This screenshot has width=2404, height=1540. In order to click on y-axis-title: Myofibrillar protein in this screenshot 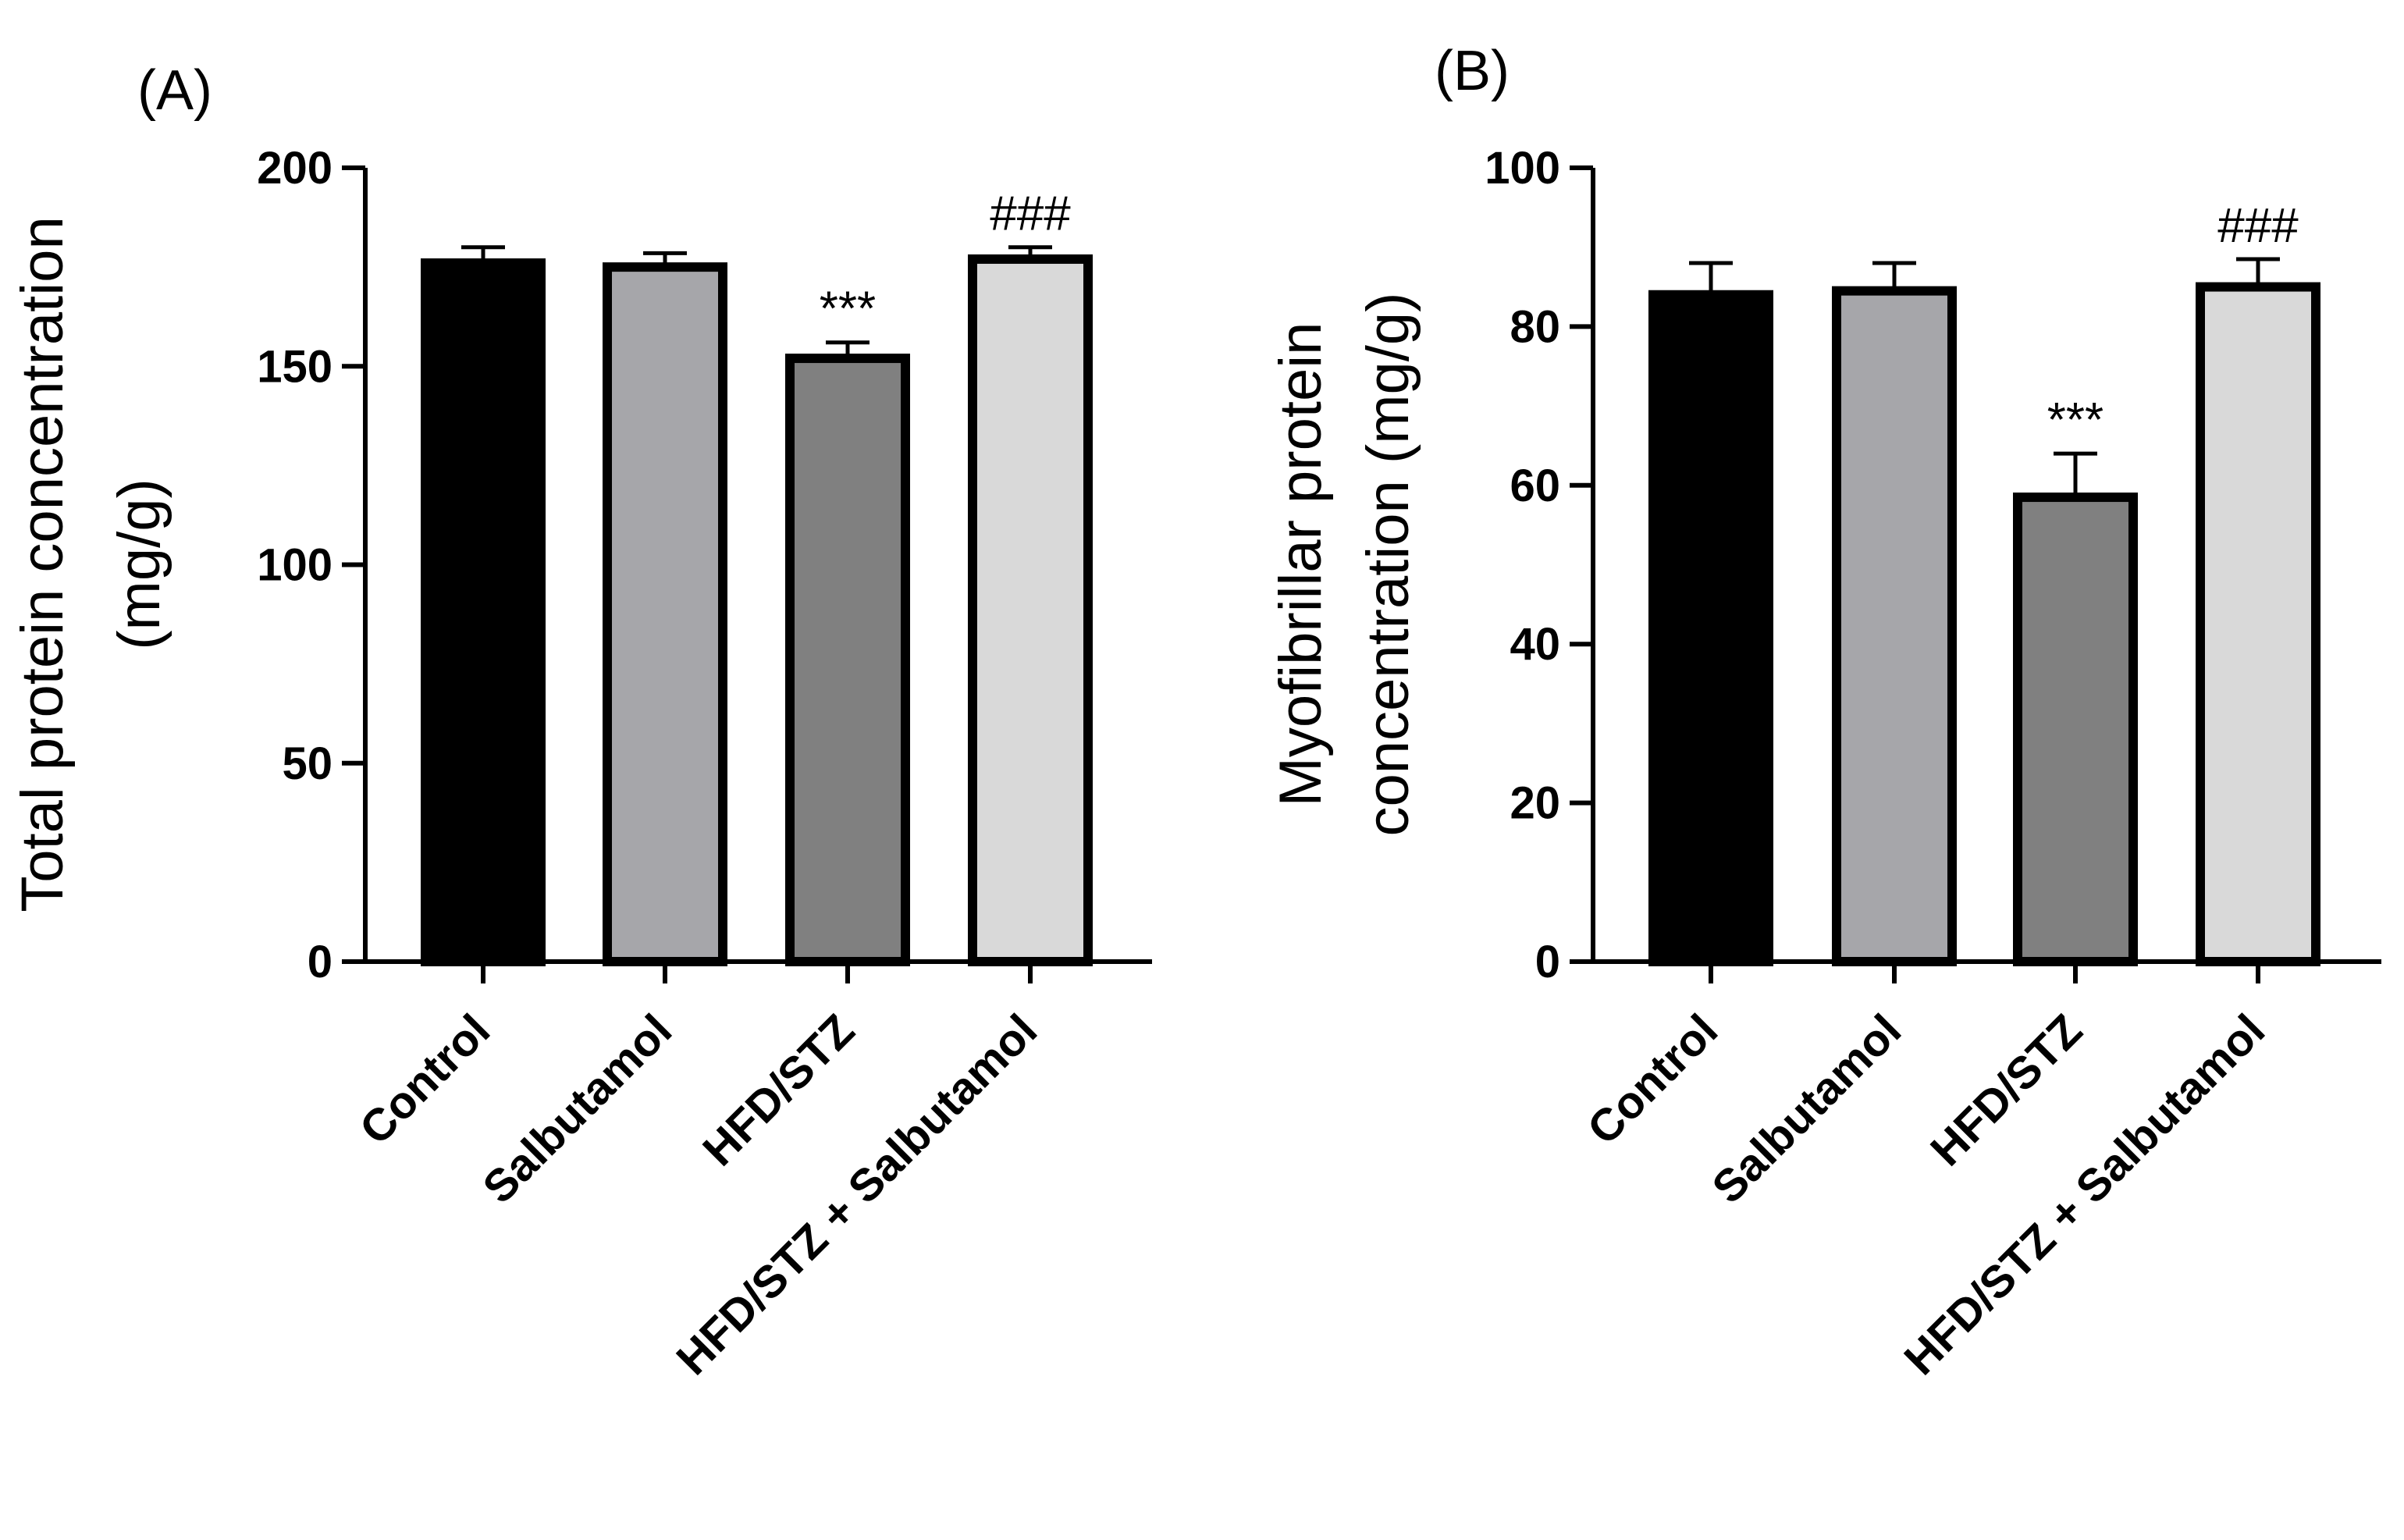, I will do `click(1301, 564)`.